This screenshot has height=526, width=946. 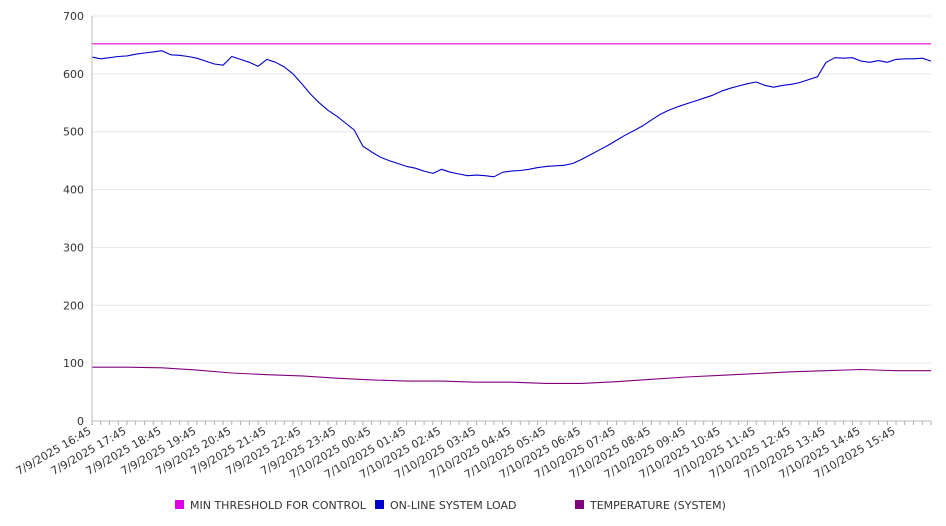 I want to click on y-tick-label: 700, so click(x=73, y=16).